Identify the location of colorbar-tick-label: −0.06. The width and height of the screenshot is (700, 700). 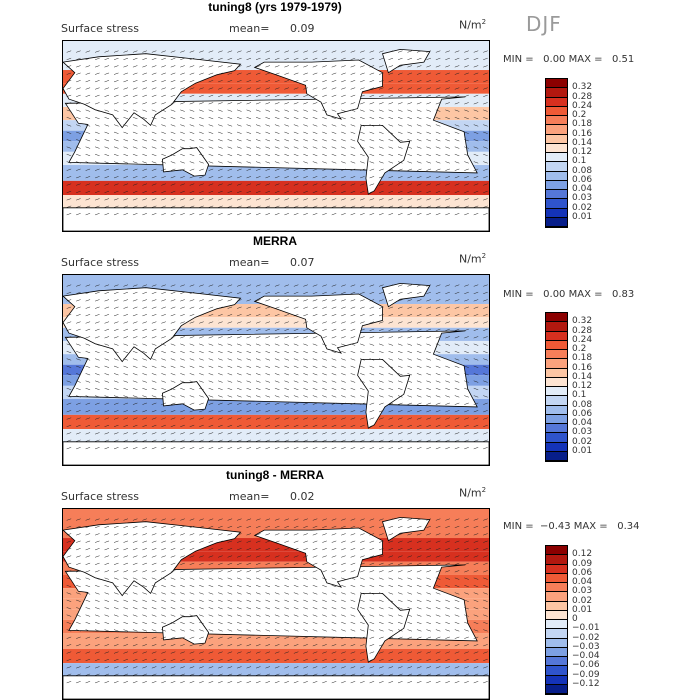
(586, 665).